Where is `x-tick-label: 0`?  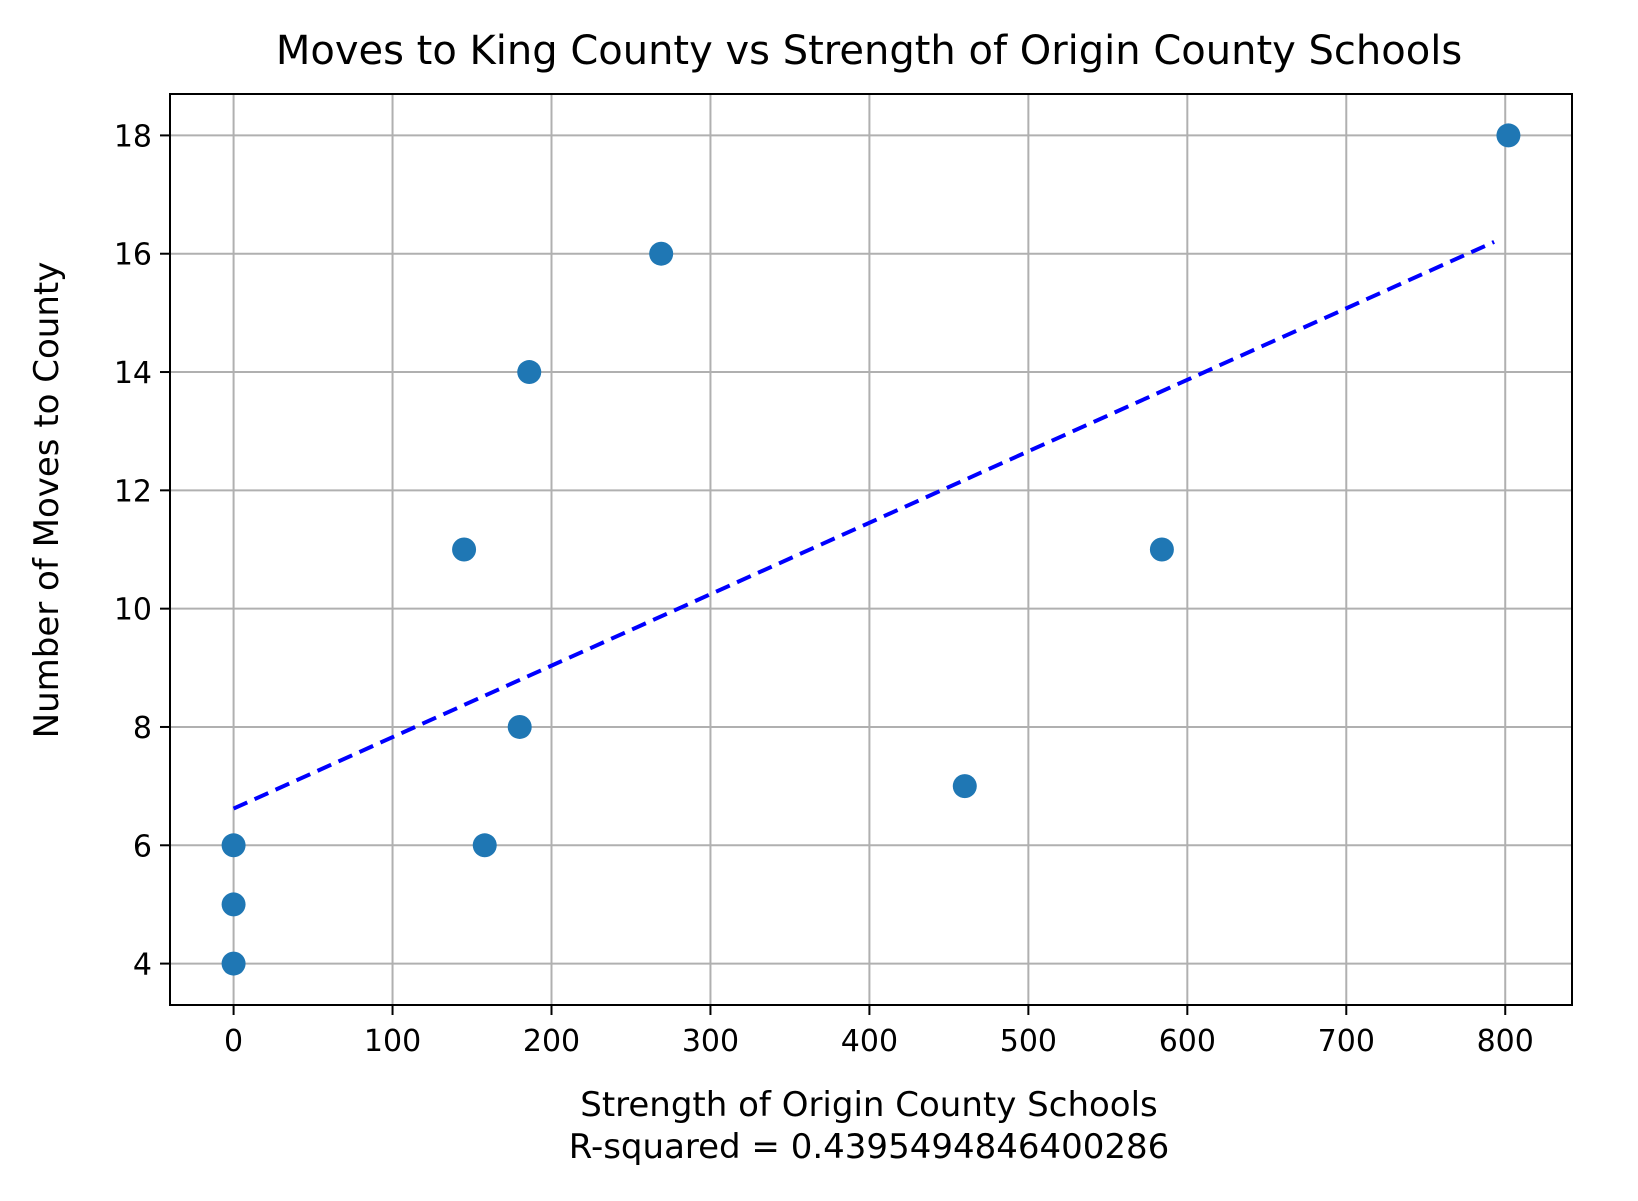
x-tick-label: 0 is located at coordinates (233, 1041).